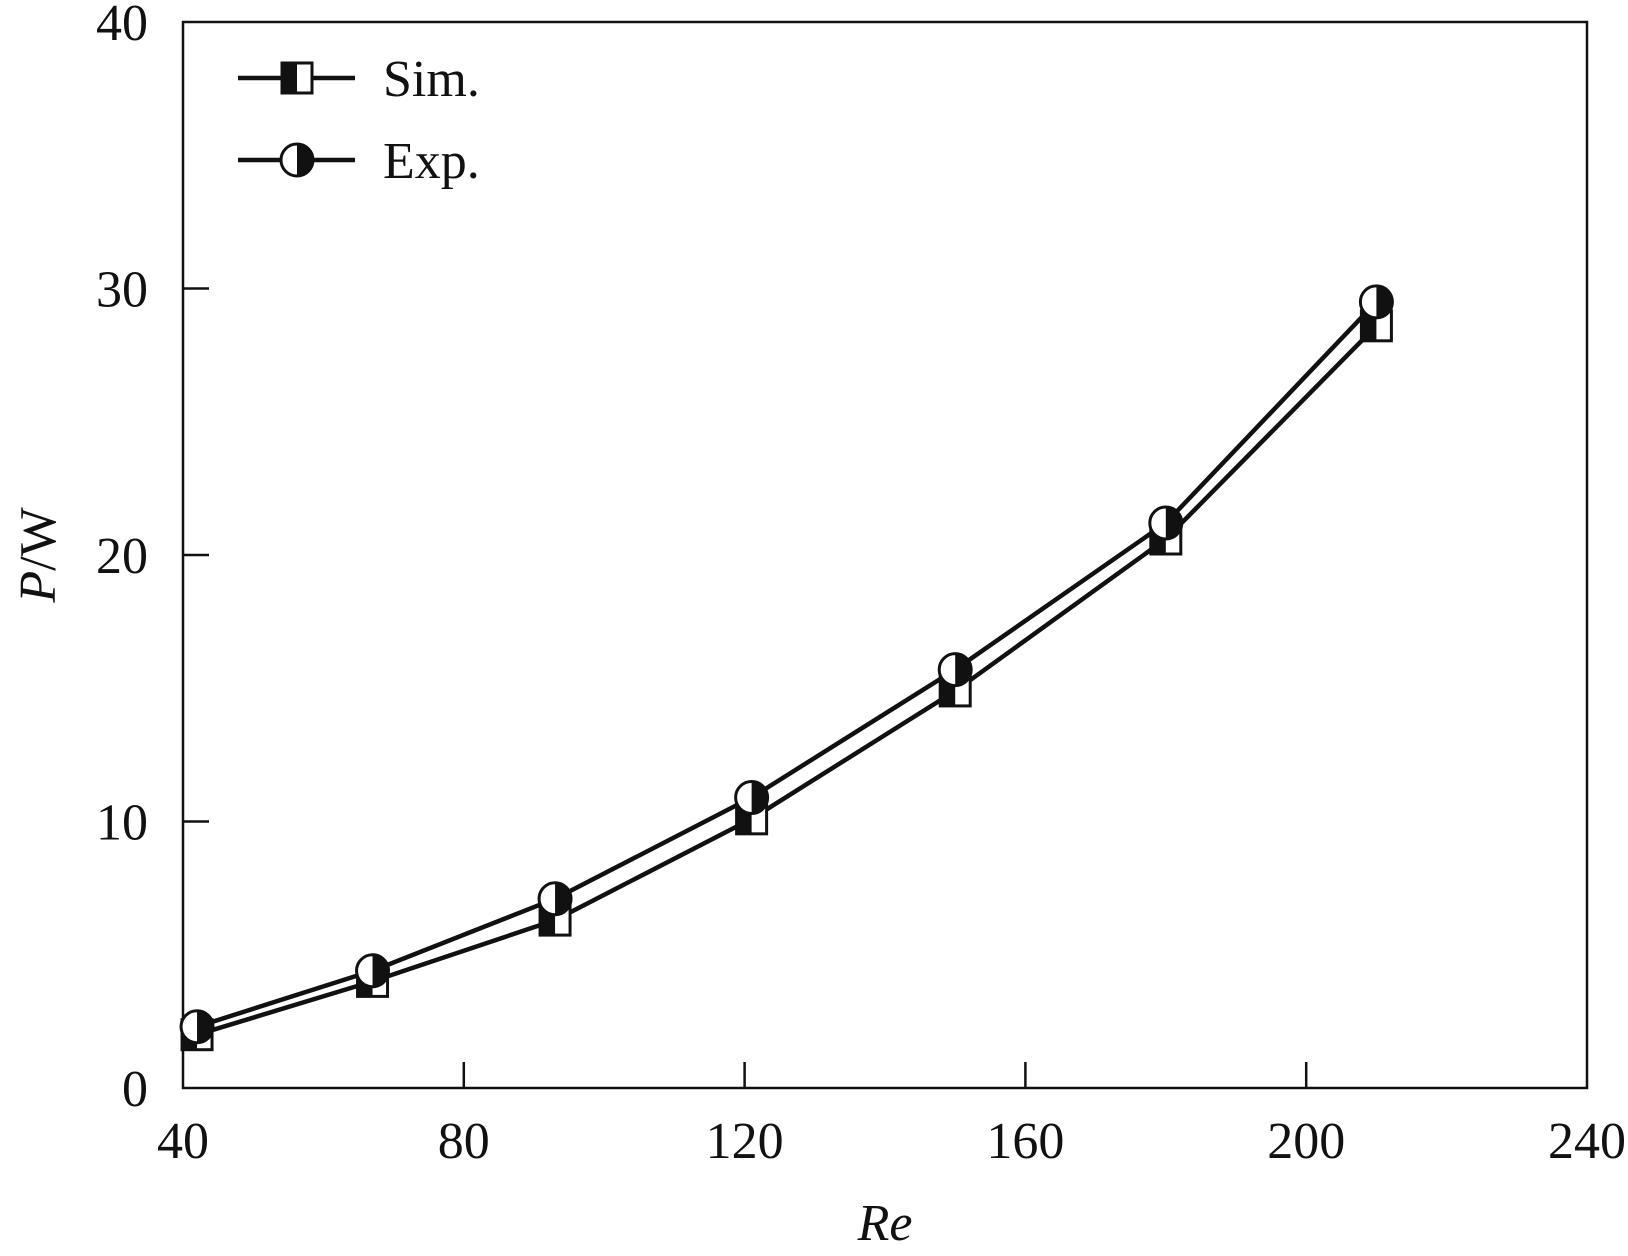  I want to click on x-tick-label: 160, so click(1025, 1141).